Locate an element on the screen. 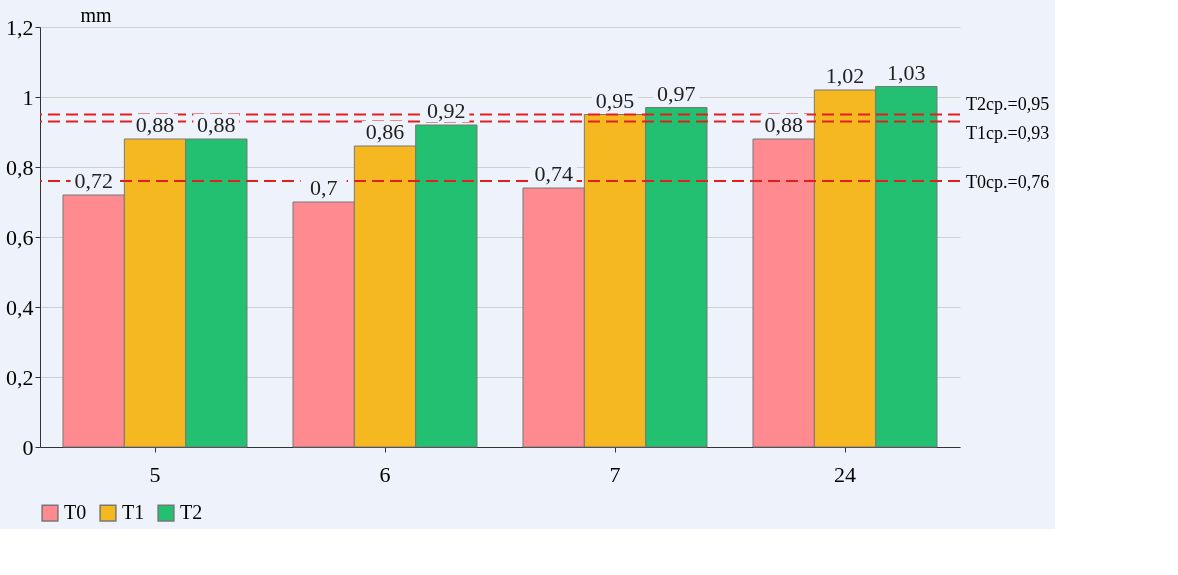 This screenshot has width=1178, height=575. data-label: 0,86 is located at coordinates (385, 131).